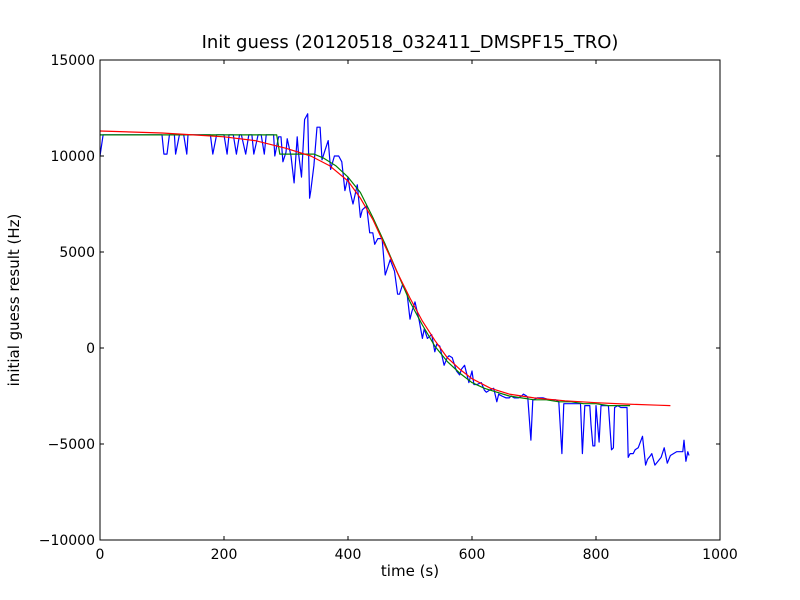 The width and height of the screenshot is (800, 600). What do you see at coordinates (596, 555) in the screenshot?
I see `x-tick-label: 800` at bounding box center [596, 555].